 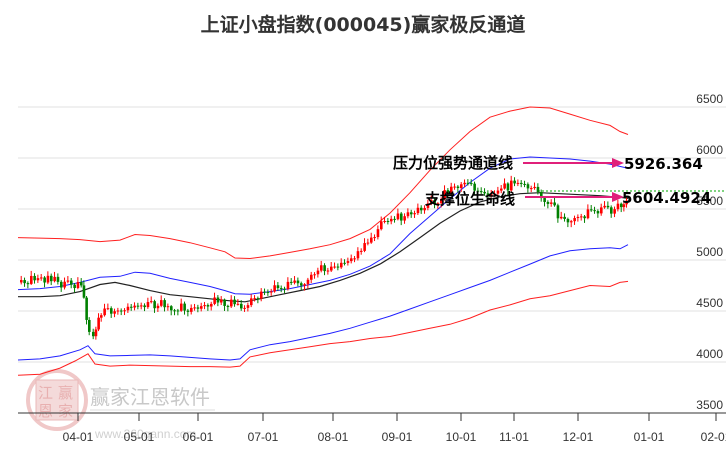 I want to click on x-tick-label: 01-01, so click(x=649, y=437).